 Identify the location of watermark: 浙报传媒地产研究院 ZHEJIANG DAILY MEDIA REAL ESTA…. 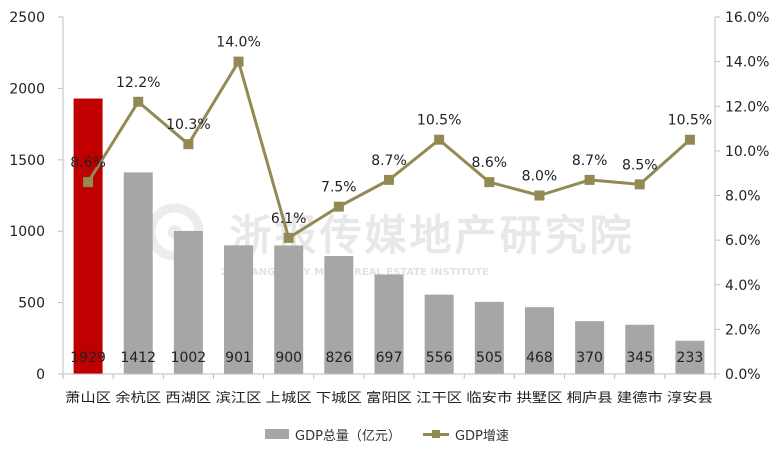
(389, 240).